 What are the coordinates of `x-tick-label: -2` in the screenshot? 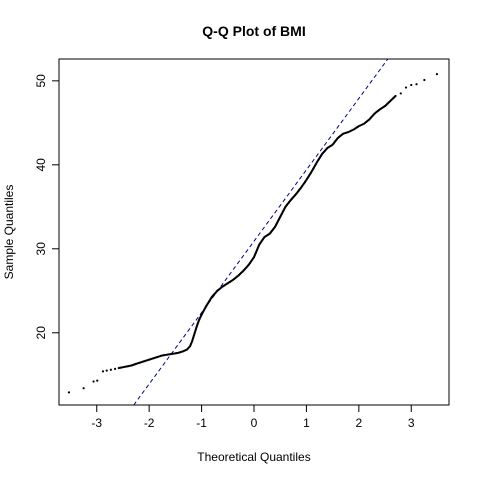 It's located at (149, 423).